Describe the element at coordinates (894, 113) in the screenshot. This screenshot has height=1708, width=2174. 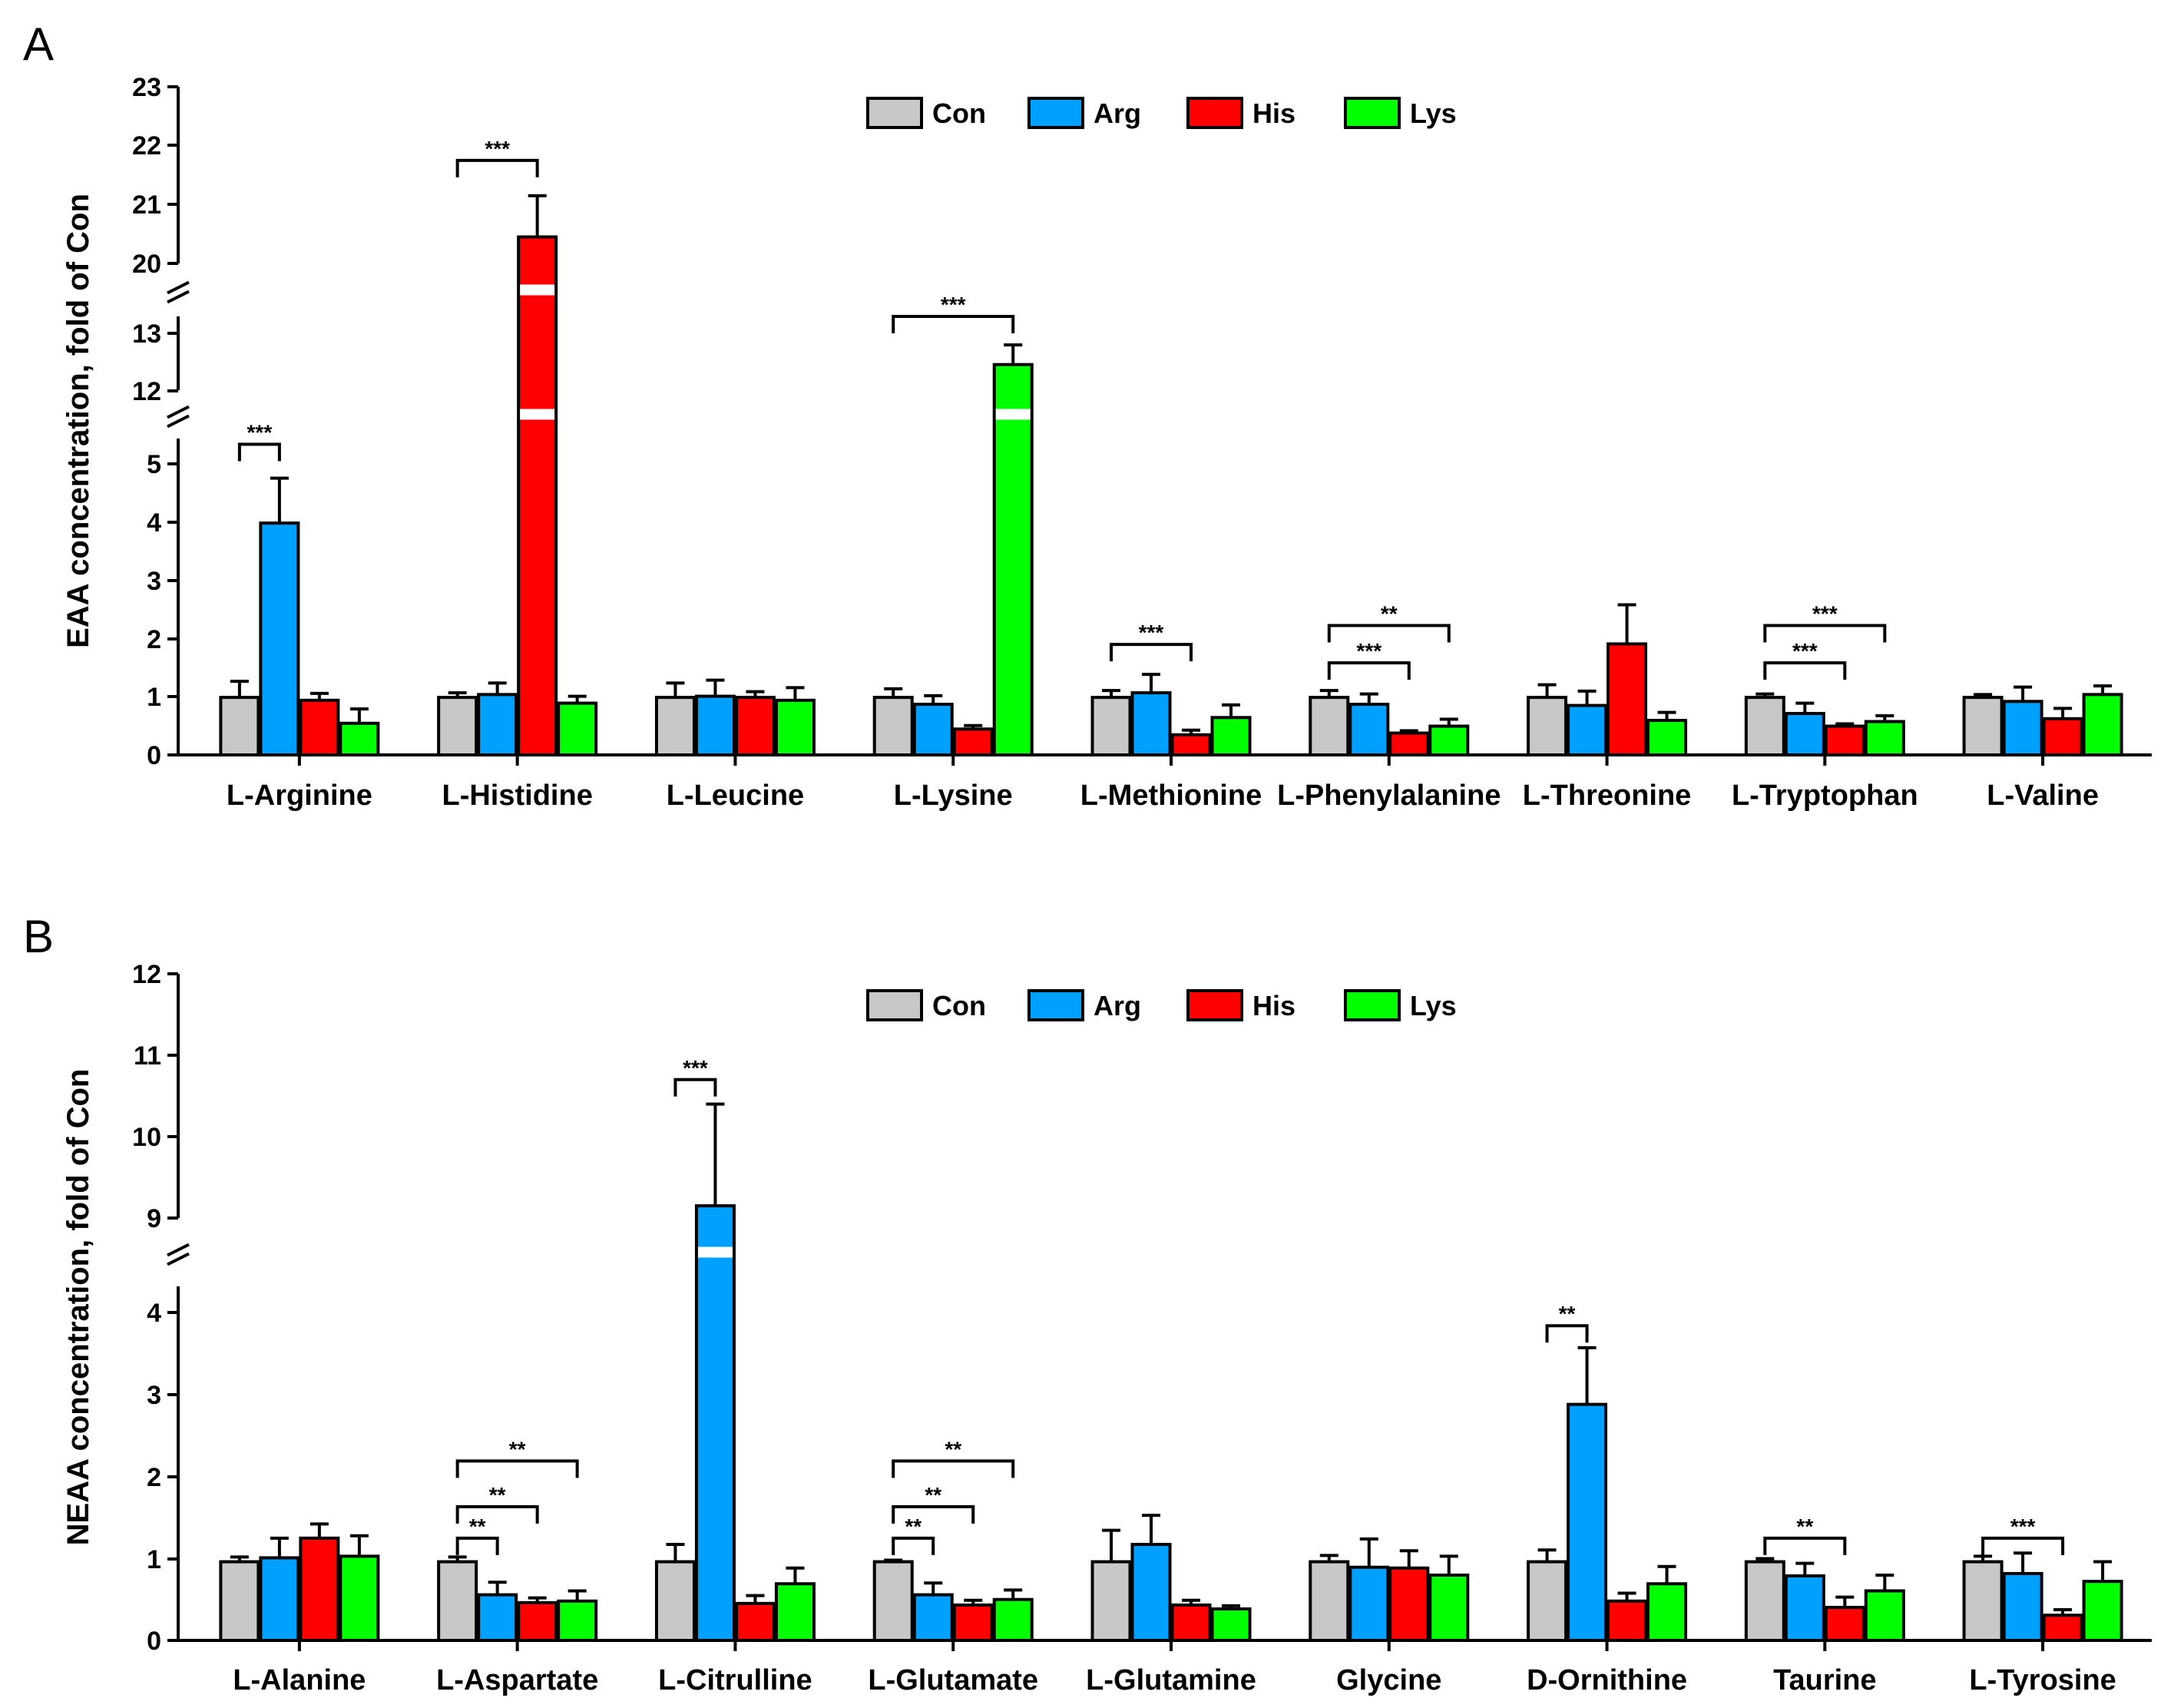
I see `legend-swatch-con` at that location.